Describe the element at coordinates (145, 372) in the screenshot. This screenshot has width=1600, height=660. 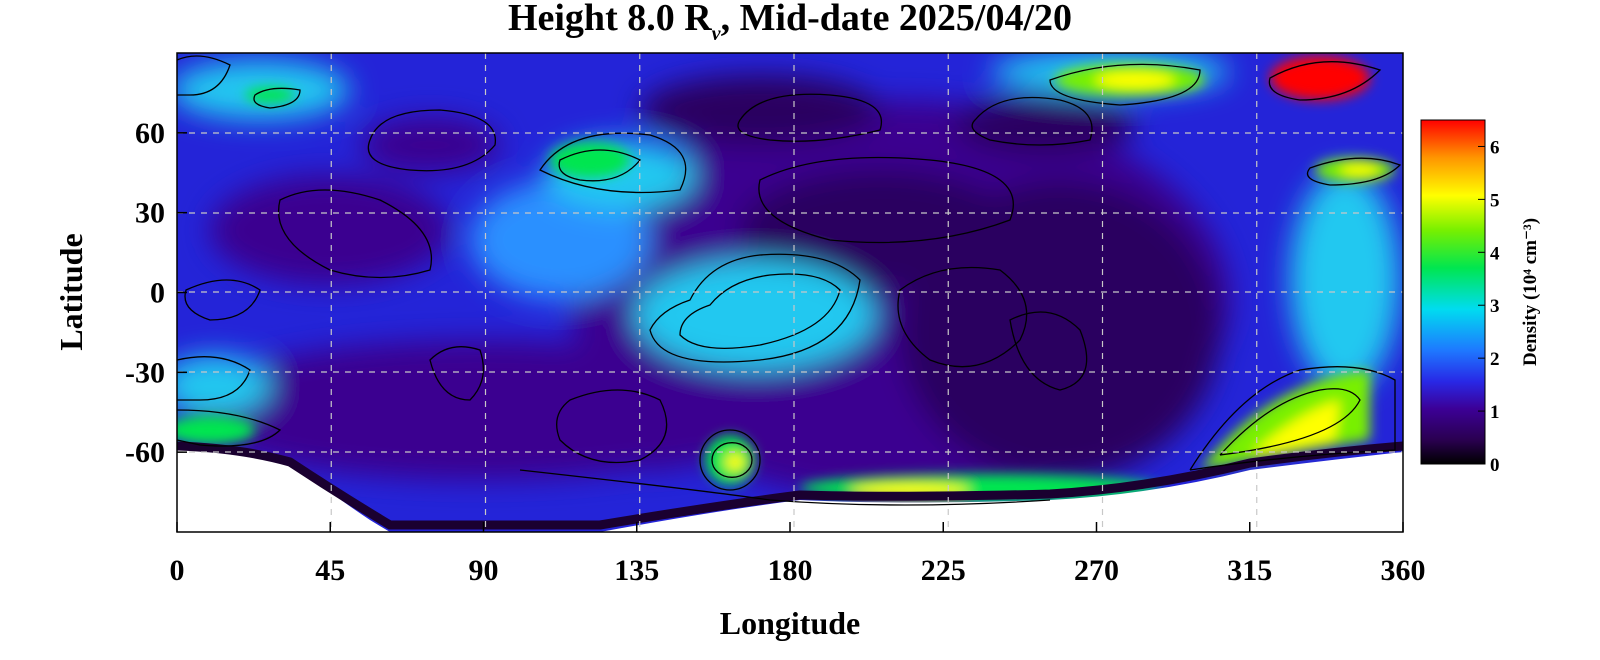
I see `y-tick-label: -30` at that location.